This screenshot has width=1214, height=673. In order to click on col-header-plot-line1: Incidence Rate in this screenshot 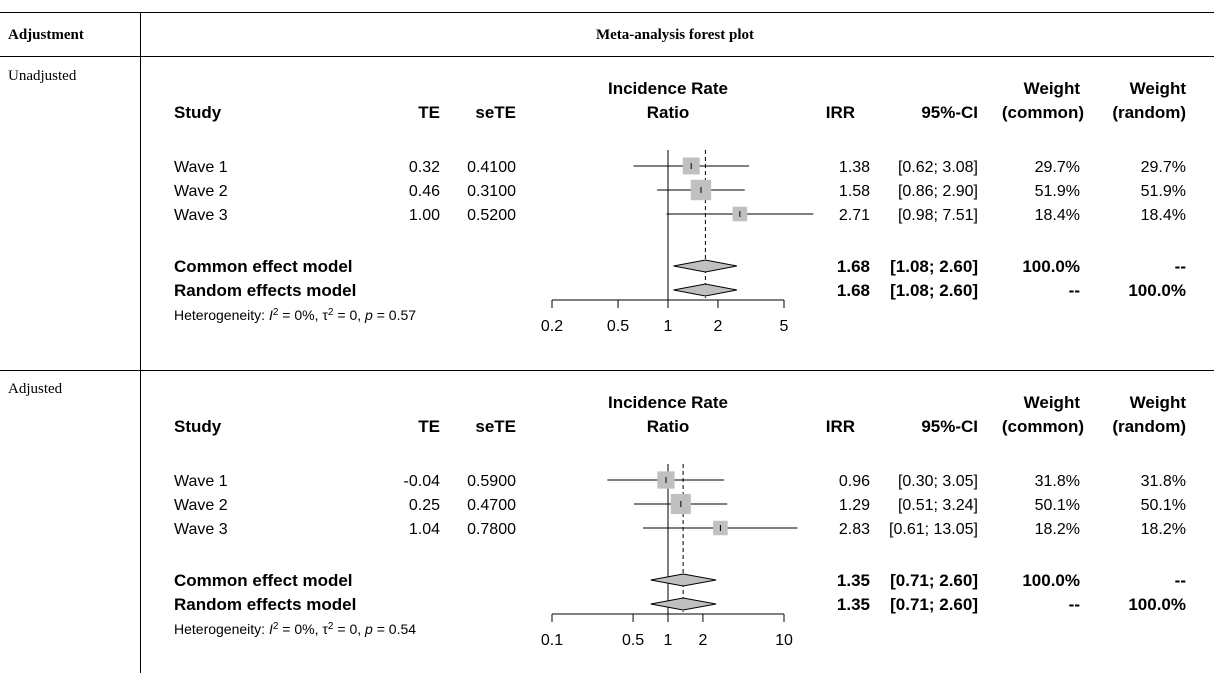, I will do `click(668, 88)`.